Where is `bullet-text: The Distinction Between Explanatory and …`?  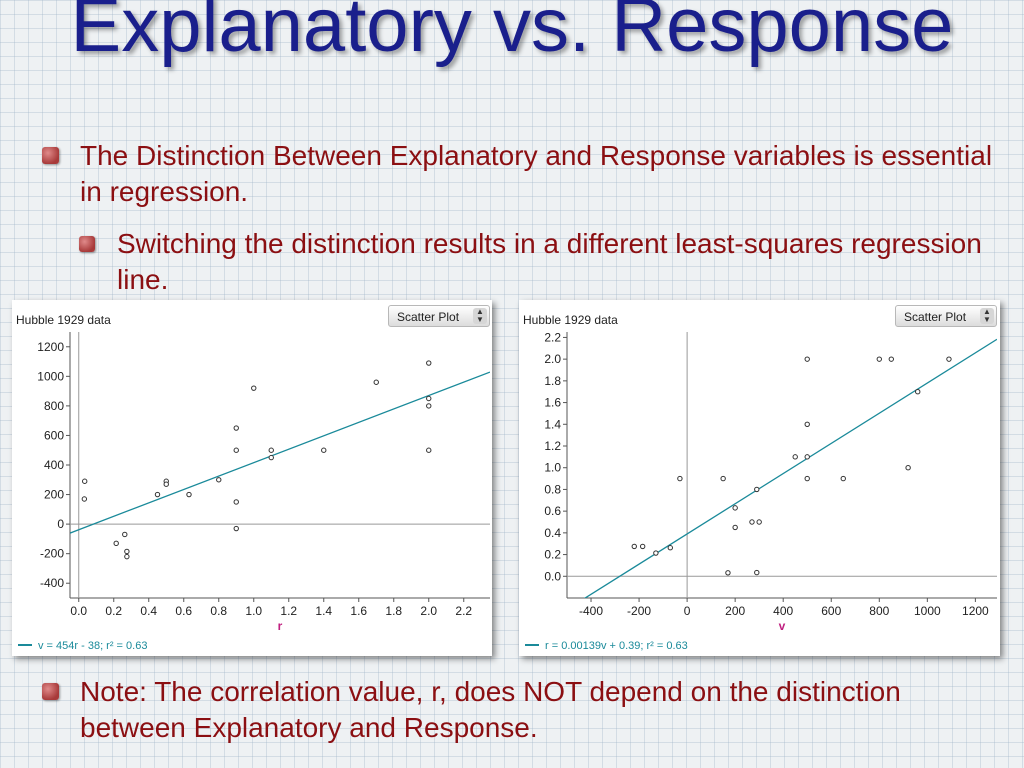 bullet-text: The Distinction Between Explanatory and … is located at coordinates (536, 173).